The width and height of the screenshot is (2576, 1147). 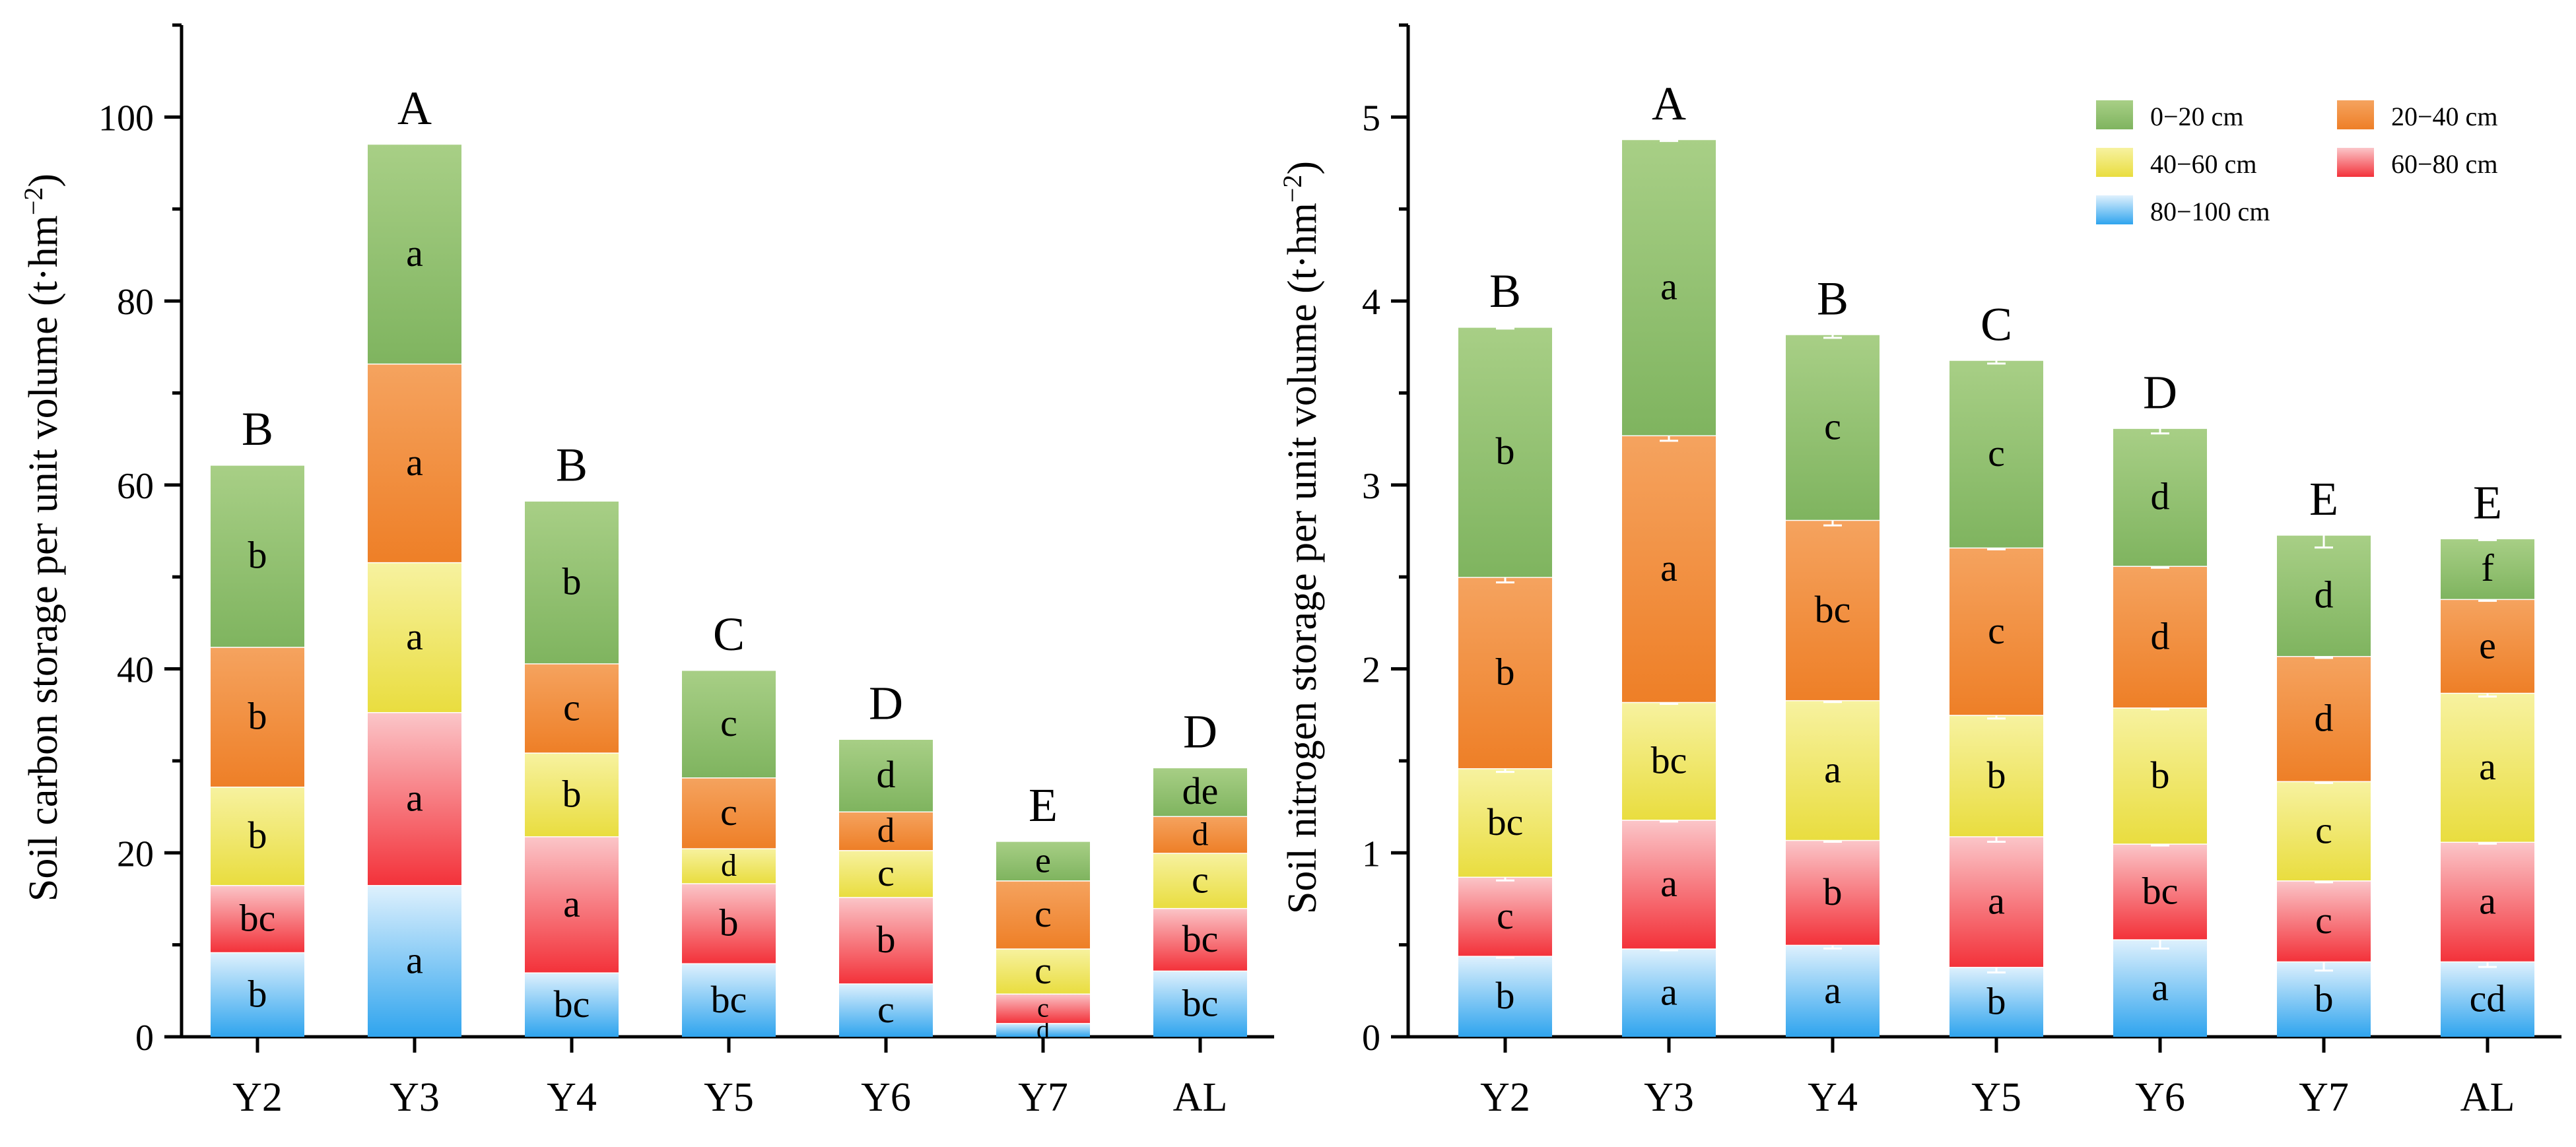 I want to click on segment-significance-letter: f, so click(x=2488, y=567).